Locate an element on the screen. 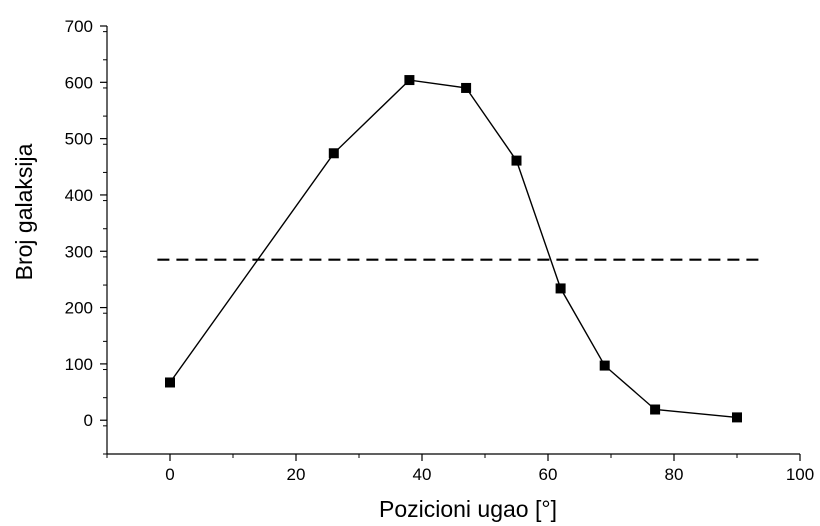  y-tick-label: 300 is located at coordinates (79, 251).